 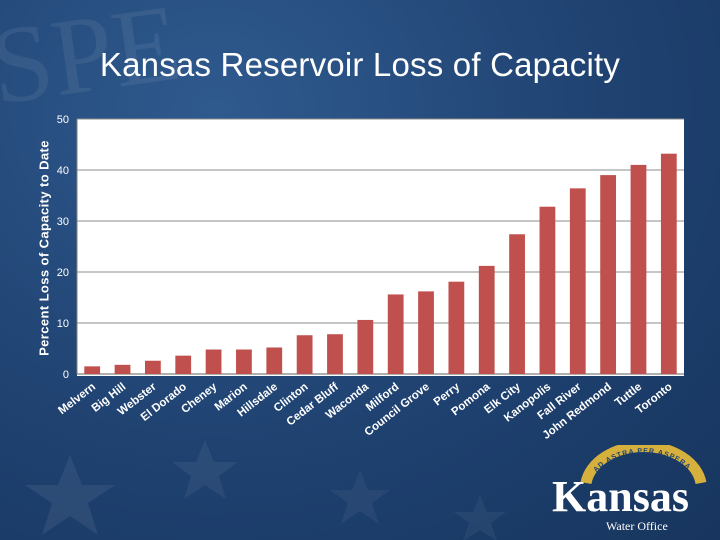 I want to click on y-tick-label: 0, so click(x=66, y=375).